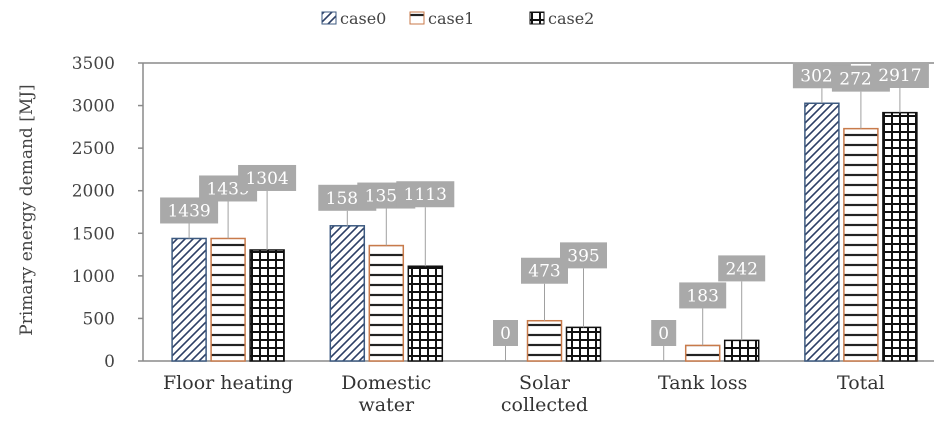  I want to click on data-label-case0-2: 0, so click(505, 334).